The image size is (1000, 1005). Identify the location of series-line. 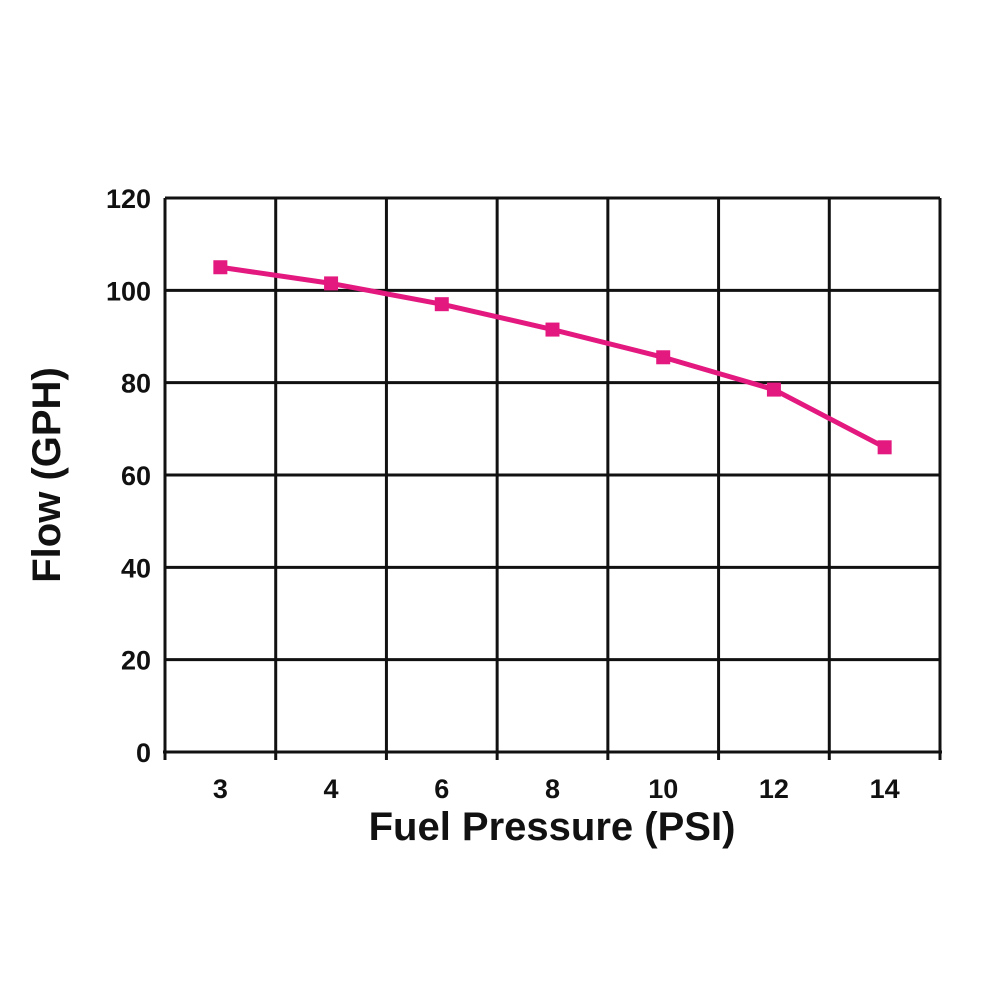
(552, 357).